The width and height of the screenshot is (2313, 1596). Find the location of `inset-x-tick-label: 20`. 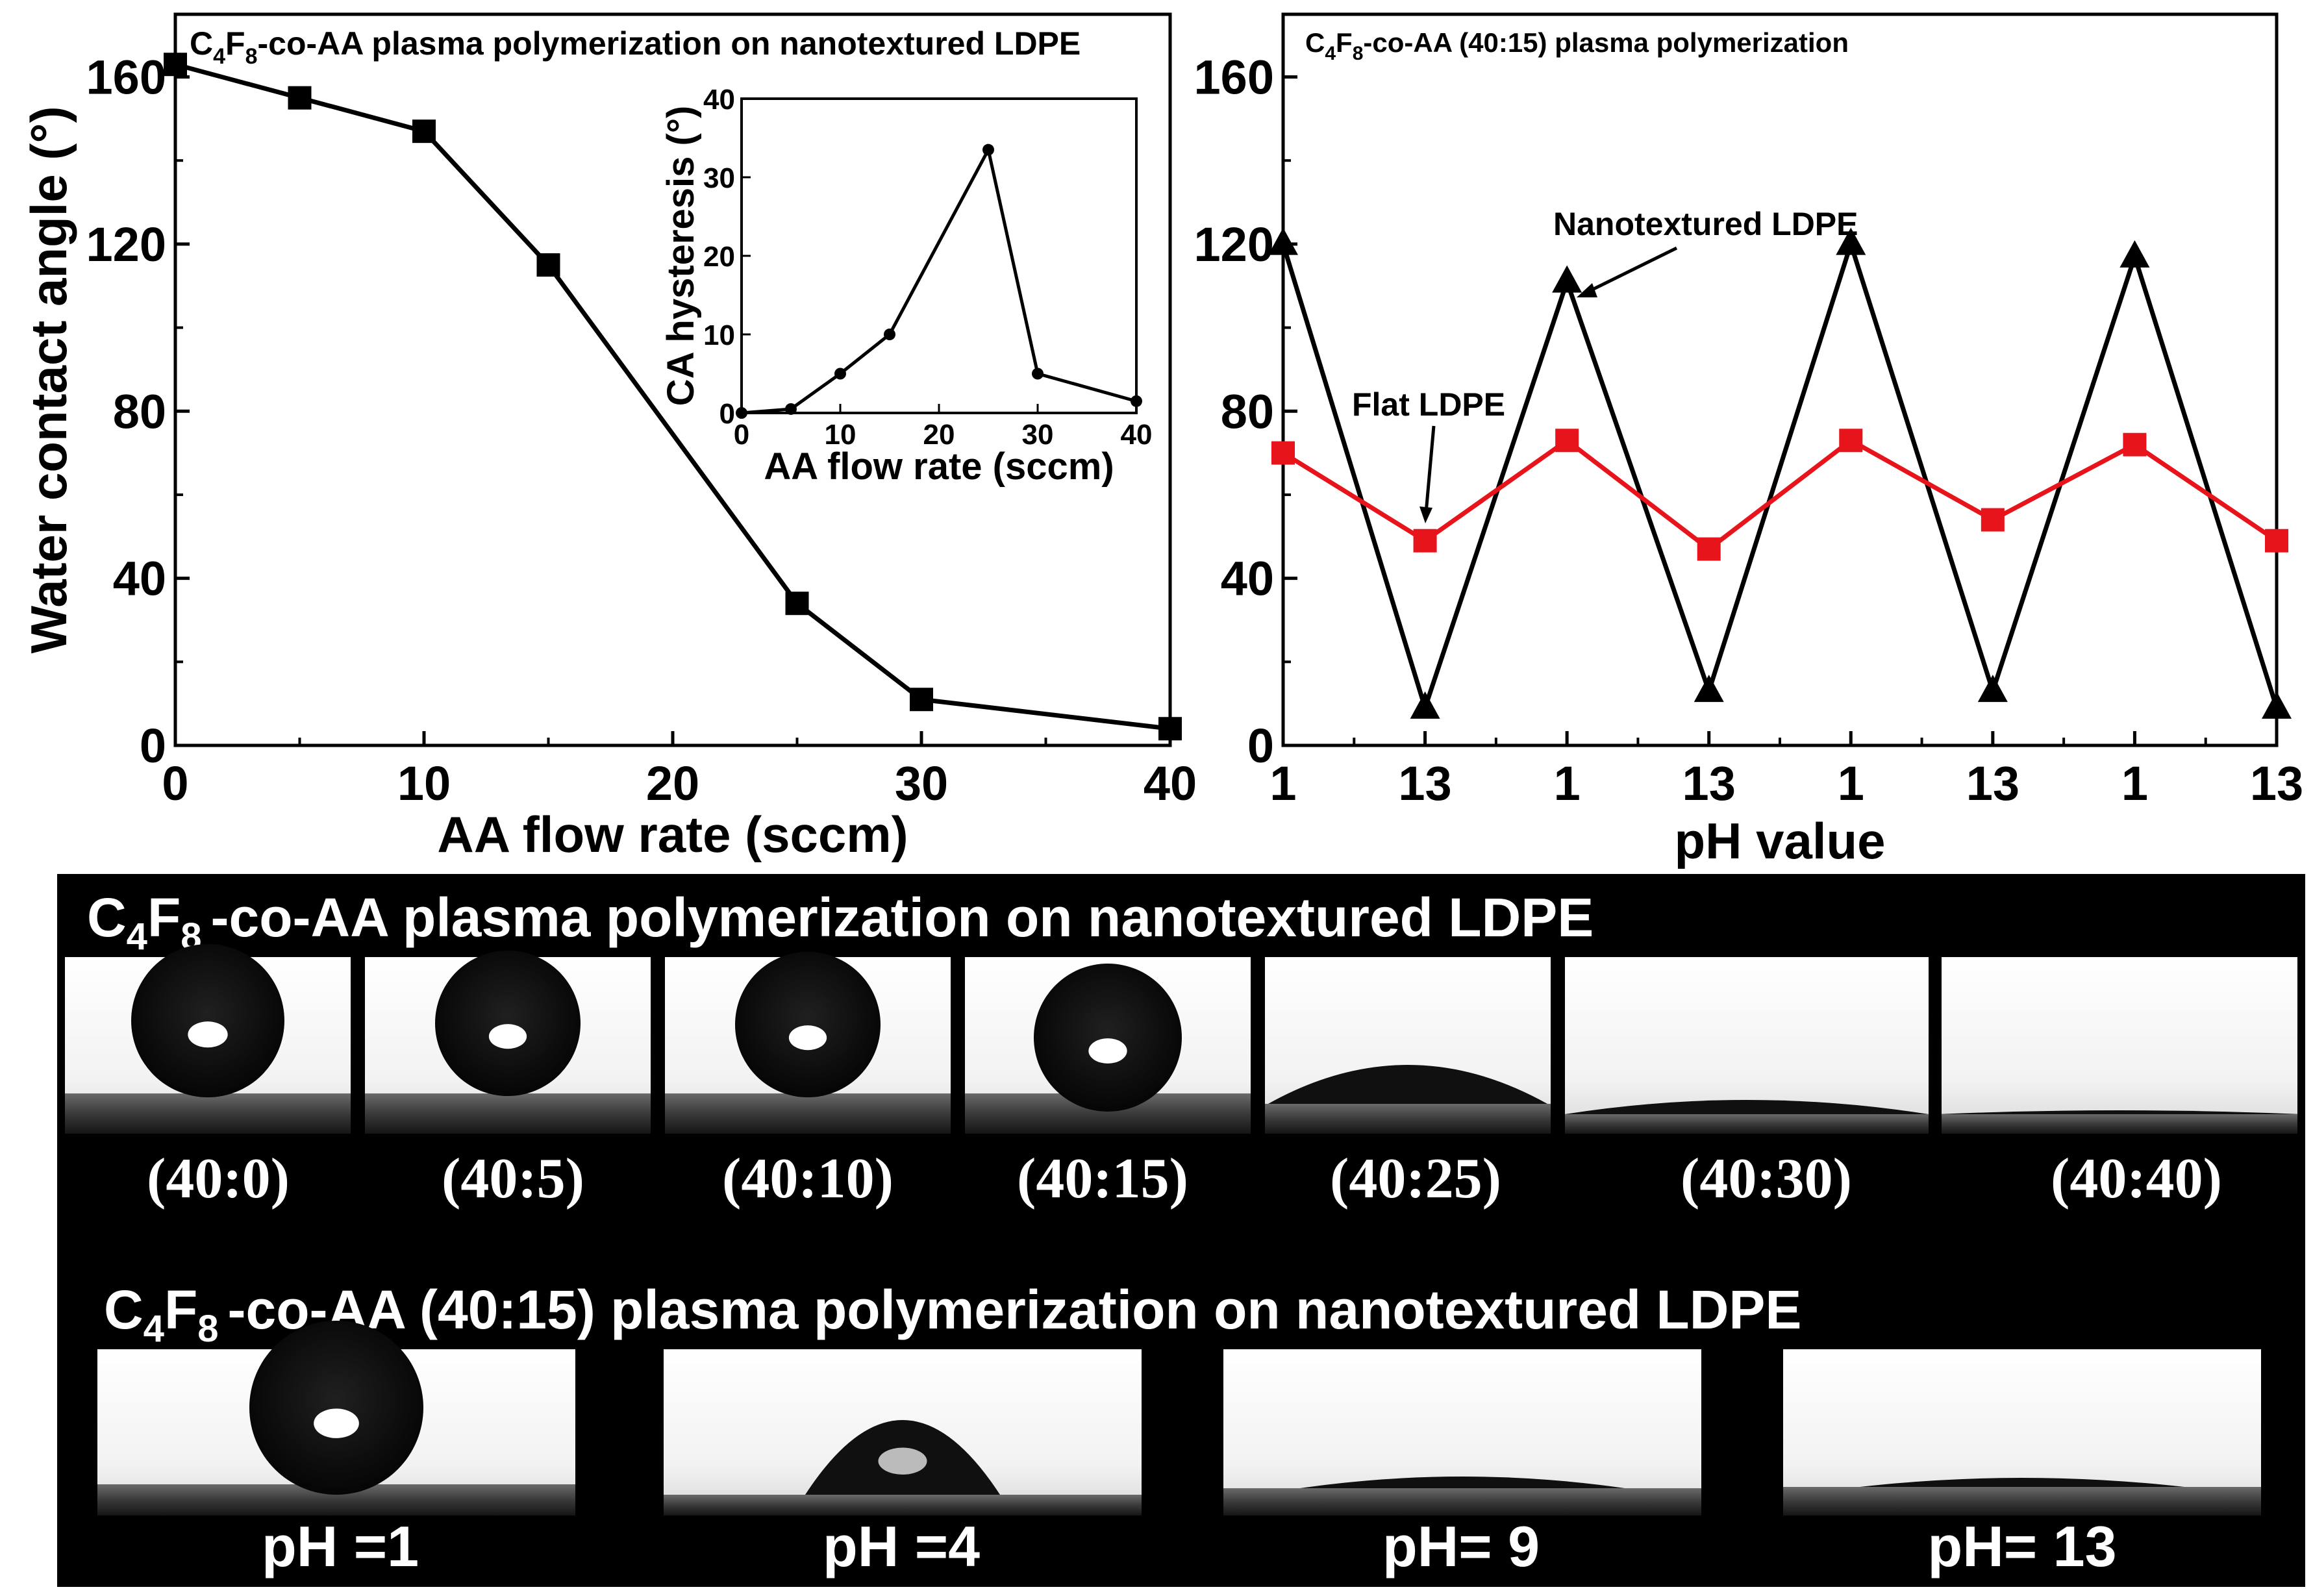

inset-x-tick-label: 20 is located at coordinates (939, 435).